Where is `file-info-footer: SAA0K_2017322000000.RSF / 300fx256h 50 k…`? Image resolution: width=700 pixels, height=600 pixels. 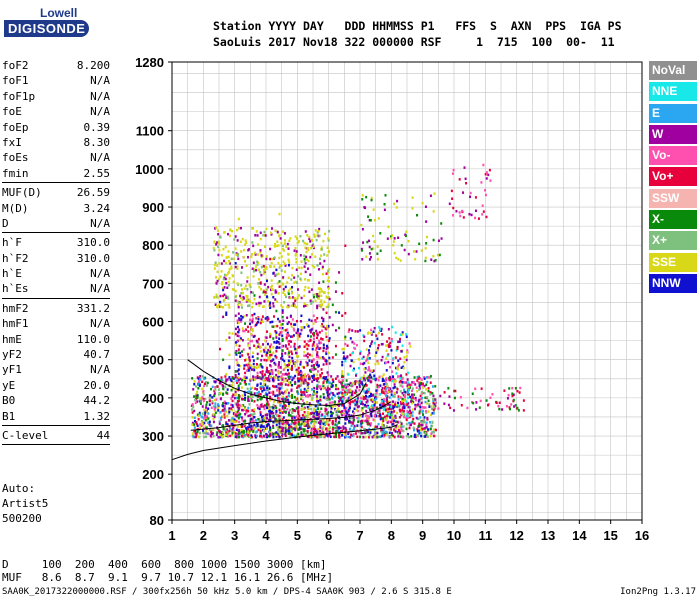
file-info-footer: SAA0K_2017322000000.RSF / 300fx256h 50 k… is located at coordinates (227, 592).